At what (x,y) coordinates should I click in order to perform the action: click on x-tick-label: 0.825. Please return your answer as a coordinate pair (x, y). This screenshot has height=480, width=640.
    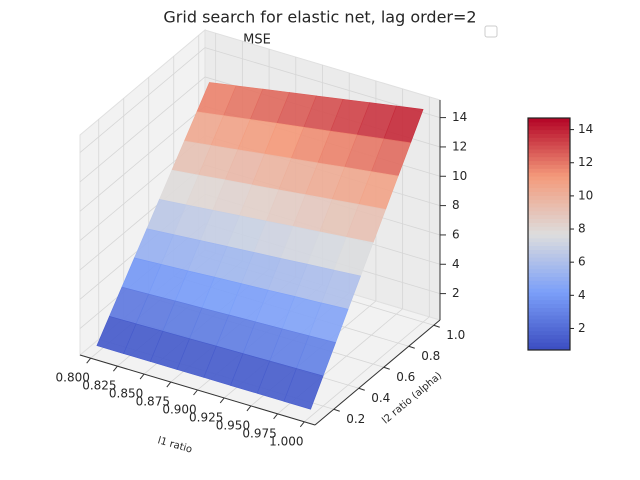
    Looking at the image, I should click on (99, 386).